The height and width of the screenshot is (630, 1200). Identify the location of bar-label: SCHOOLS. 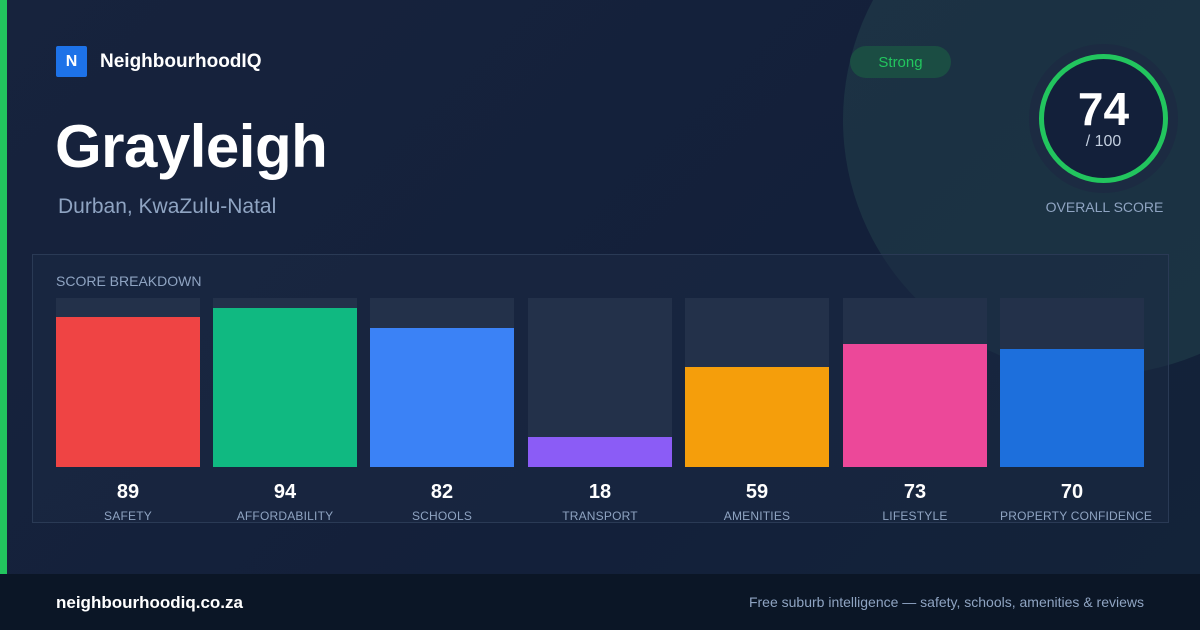
(442, 516).